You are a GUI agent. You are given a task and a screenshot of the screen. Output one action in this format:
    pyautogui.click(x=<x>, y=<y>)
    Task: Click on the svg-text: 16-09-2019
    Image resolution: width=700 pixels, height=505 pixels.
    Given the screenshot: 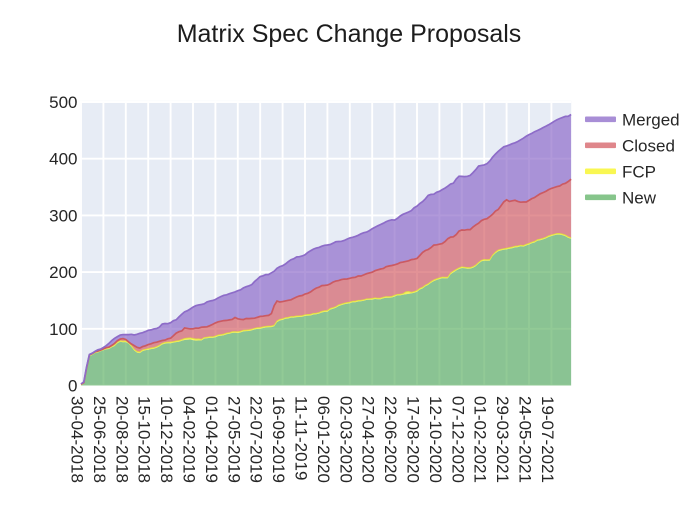 What is the action you would take?
    pyautogui.click(x=278, y=439)
    